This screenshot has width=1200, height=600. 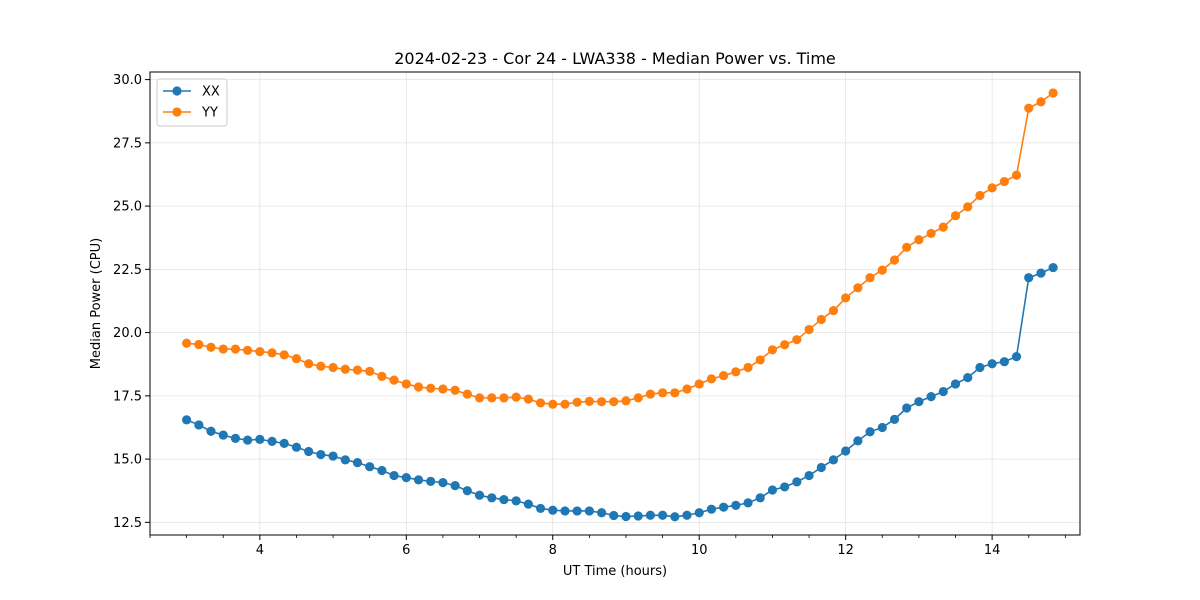 What do you see at coordinates (992, 550) in the screenshot?
I see `x-tick-label: 14` at bounding box center [992, 550].